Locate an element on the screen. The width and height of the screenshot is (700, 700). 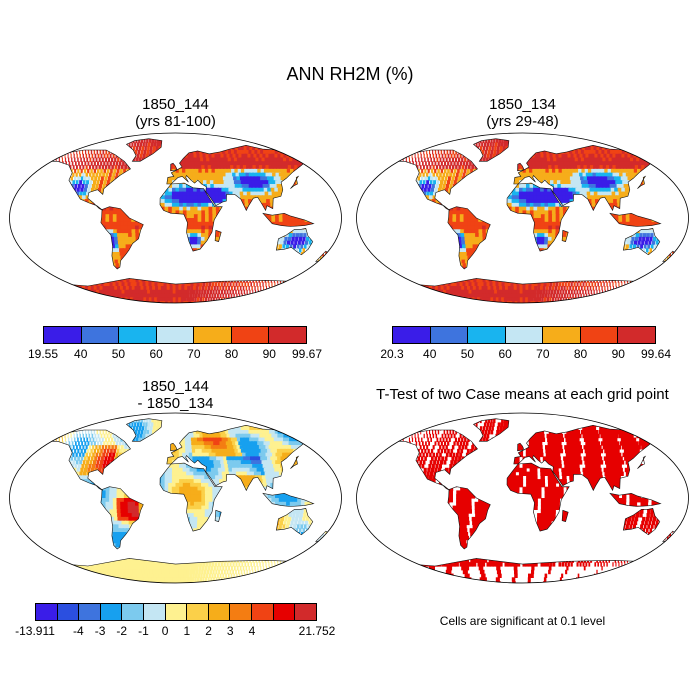
panel-2-title: 1850_134 (yrs 29-48) is located at coordinates (522, 113).